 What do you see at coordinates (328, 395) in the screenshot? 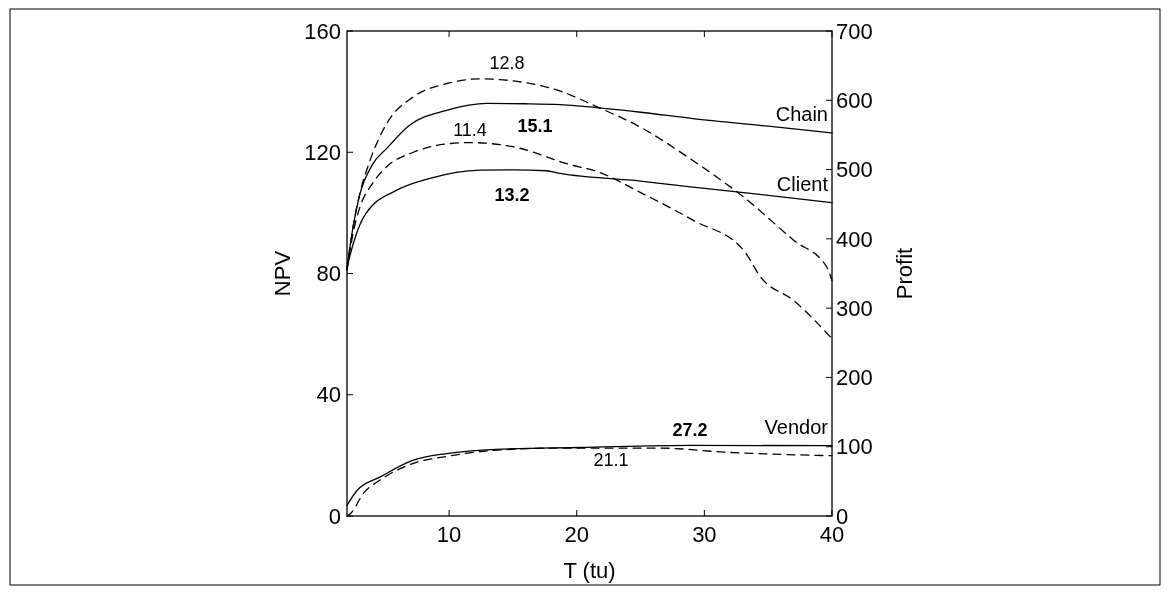
I see `y-tick-label: 40` at bounding box center [328, 395].